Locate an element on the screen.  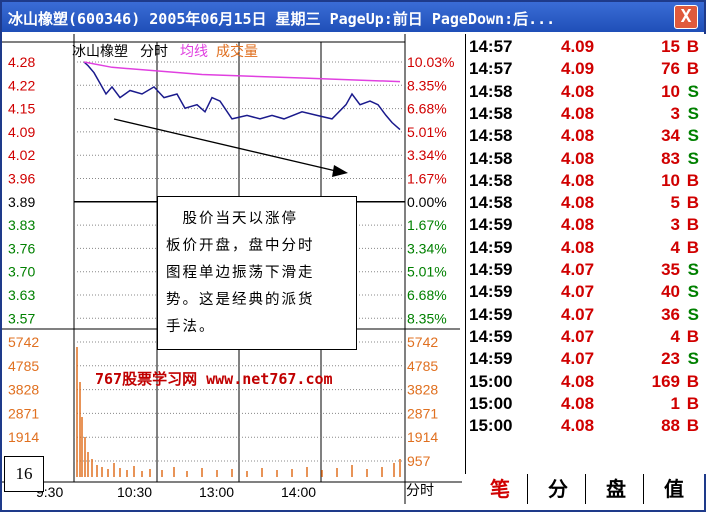
price-tick-label: 3.96 is located at coordinates (21, 179).